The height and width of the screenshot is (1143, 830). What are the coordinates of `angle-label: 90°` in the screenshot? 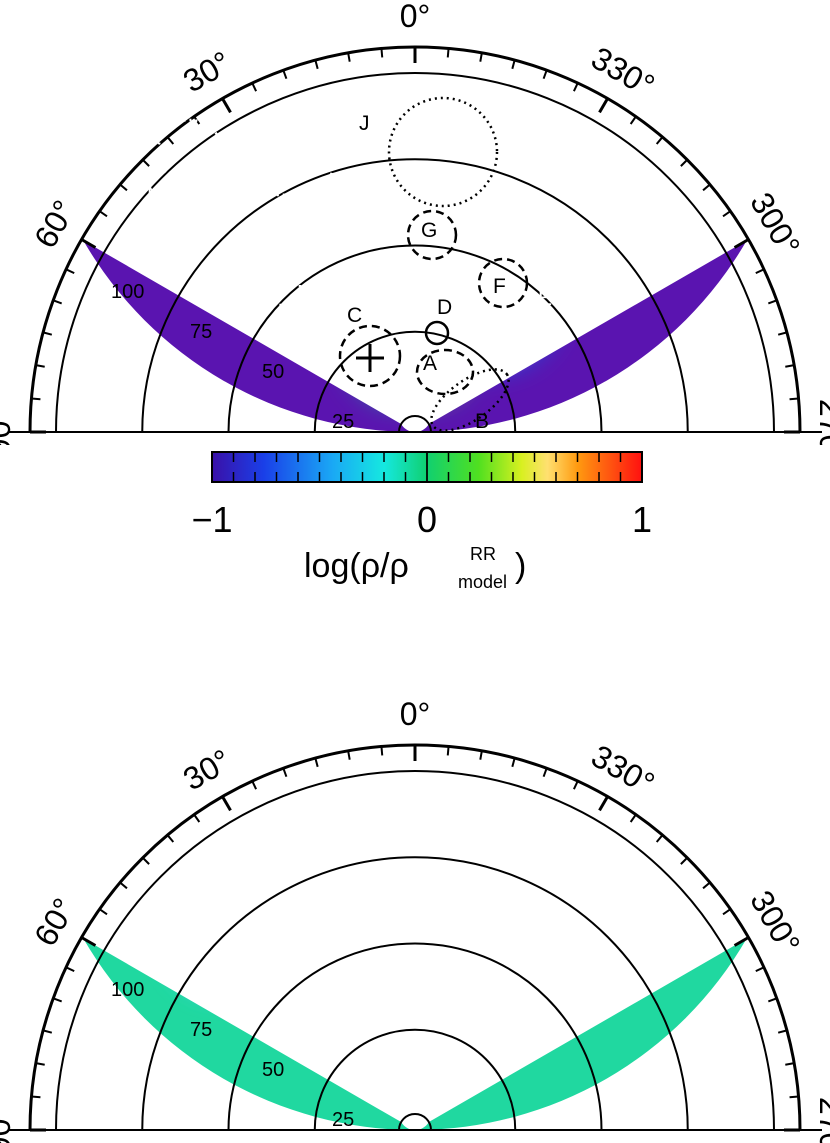 It's located at (8, 1124).